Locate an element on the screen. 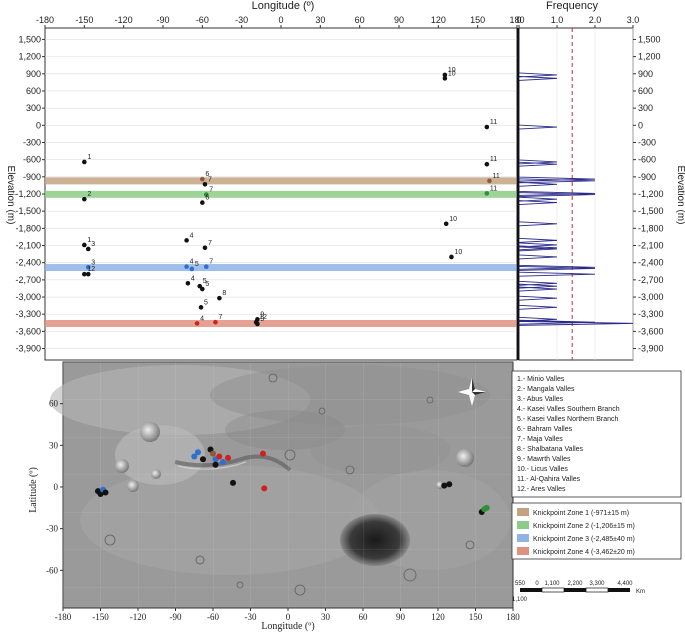  y-tick-label: -1,200 is located at coordinates (28, 194).